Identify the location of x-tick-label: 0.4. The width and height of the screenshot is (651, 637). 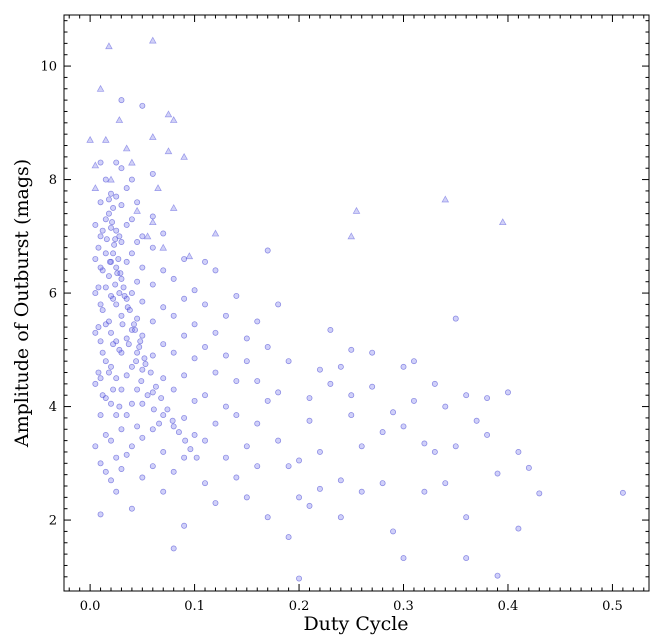
(508, 606).